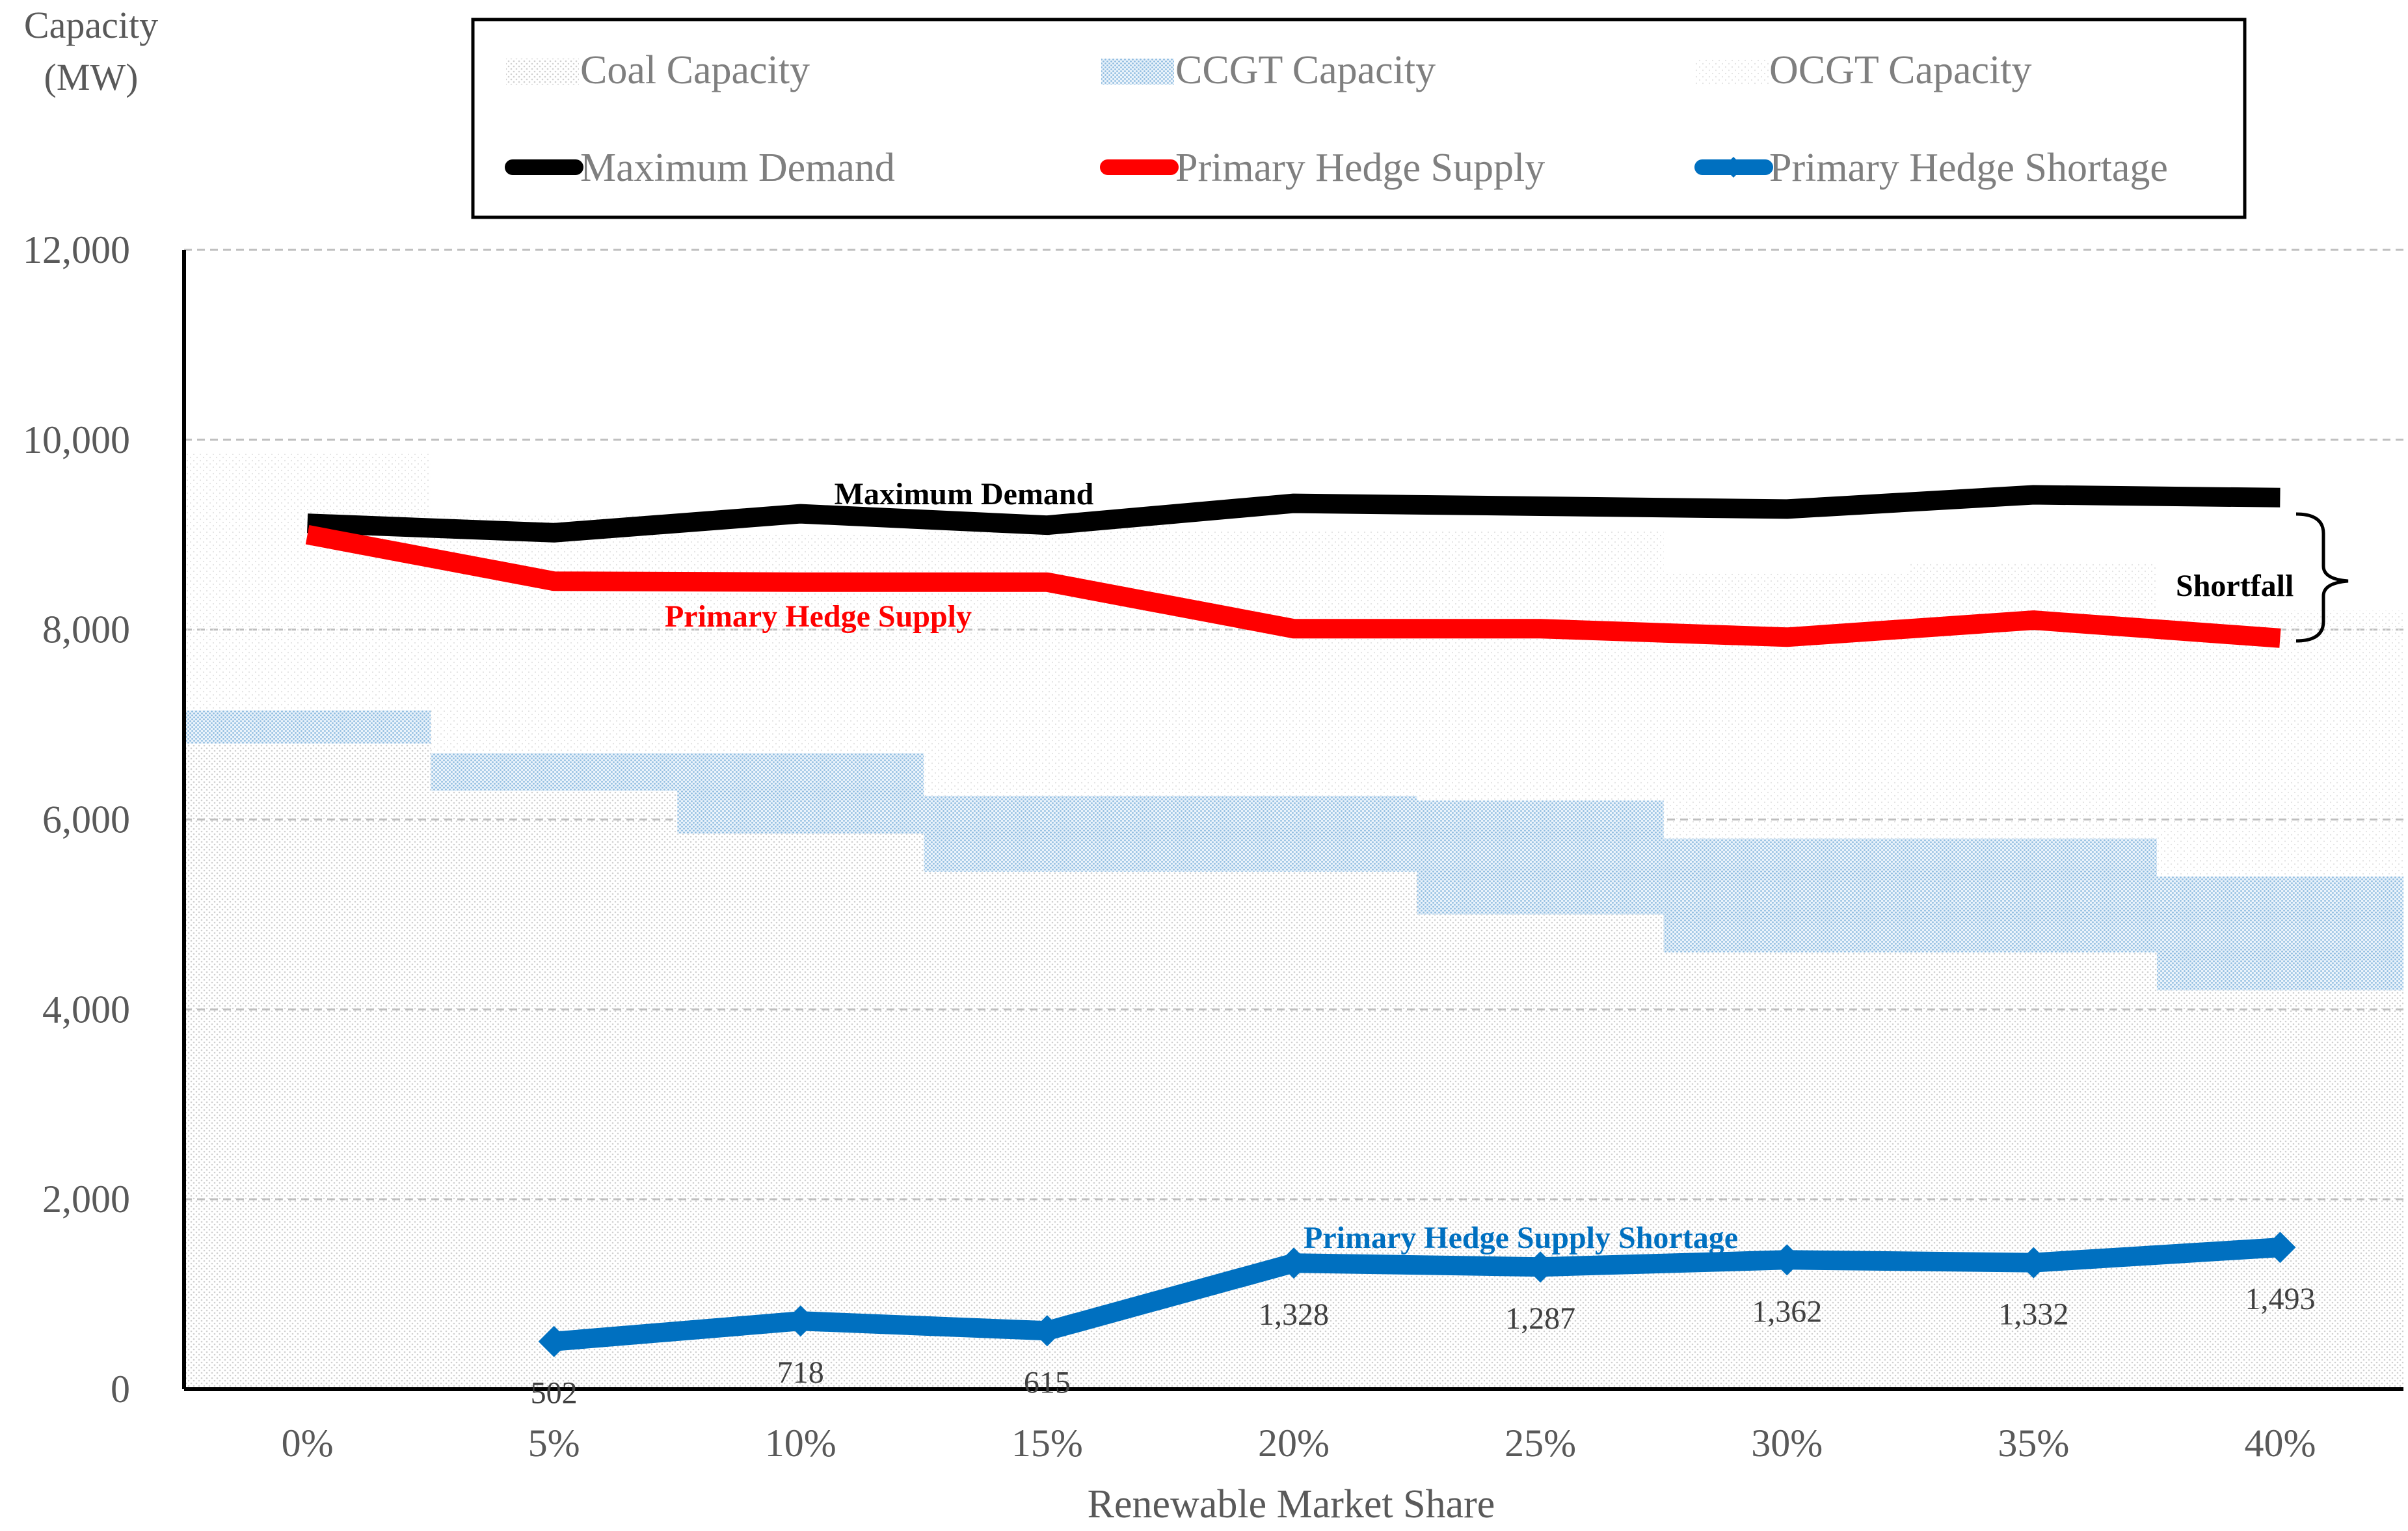 The height and width of the screenshot is (1531, 2408). Describe the element at coordinates (1137, 72) in the screenshot. I see `legend-swatch-ccgt` at that location.